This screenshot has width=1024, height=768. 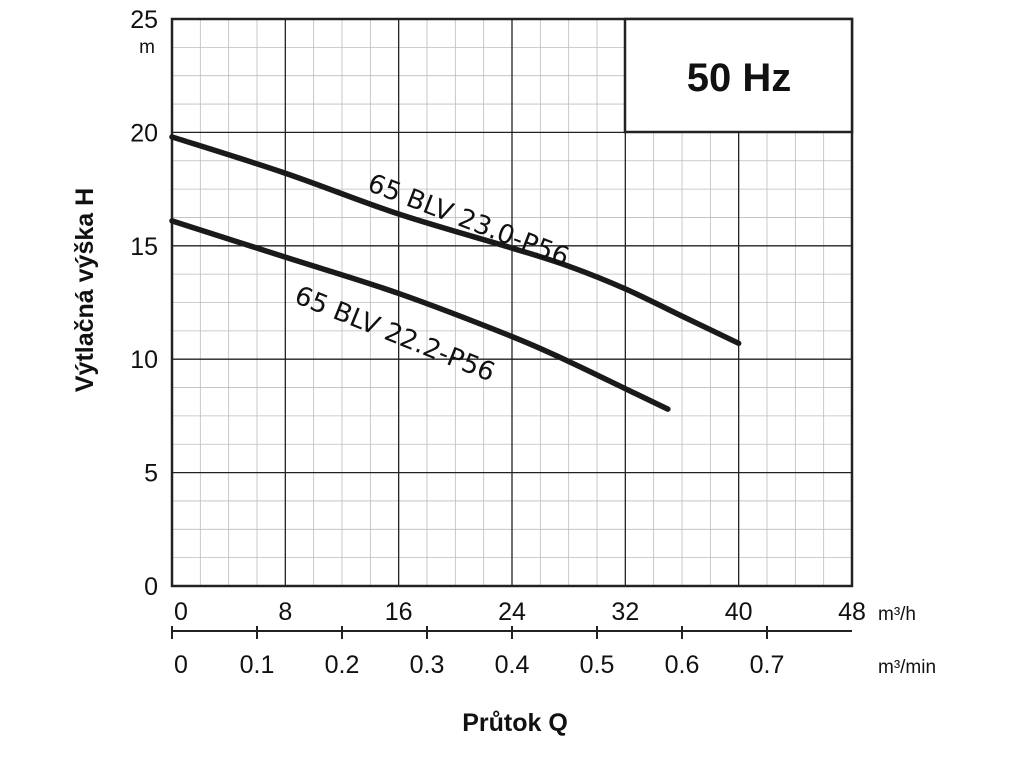 I want to click on y-axis-label: Výtlačná výška H, so click(x=85, y=290).